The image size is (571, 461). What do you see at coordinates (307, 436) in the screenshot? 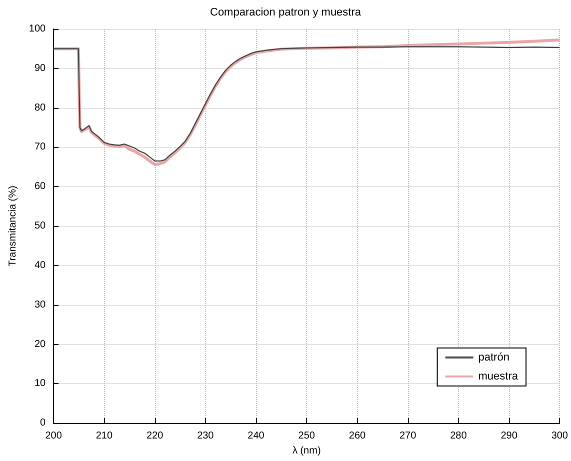
I see `x-tick-label: 250` at bounding box center [307, 436].